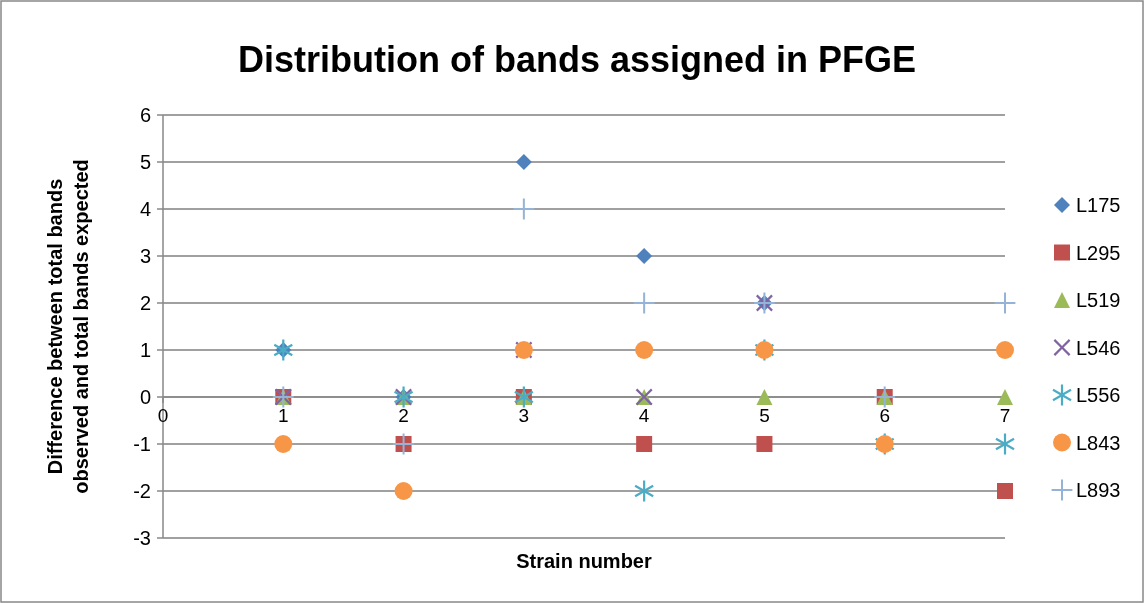 The height and width of the screenshot is (603, 1144). I want to click on y-tick-label: -2, so click(142, 491).